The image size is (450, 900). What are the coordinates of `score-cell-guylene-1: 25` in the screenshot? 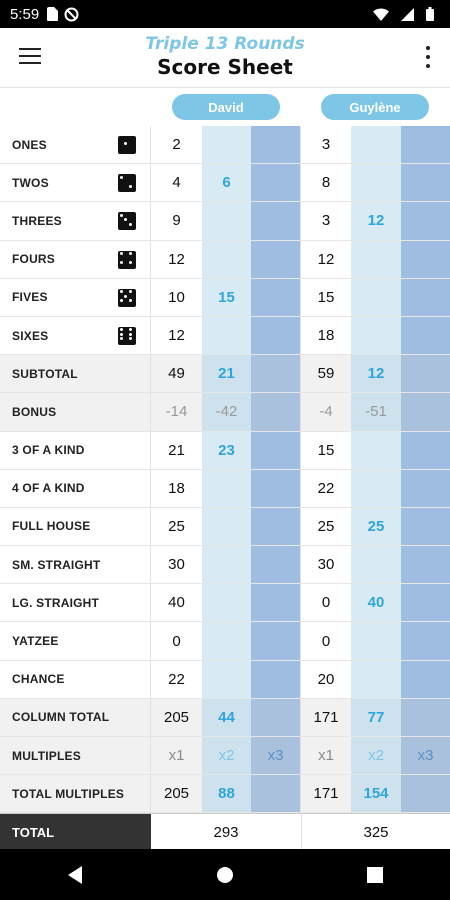 It's located at (326, 526).